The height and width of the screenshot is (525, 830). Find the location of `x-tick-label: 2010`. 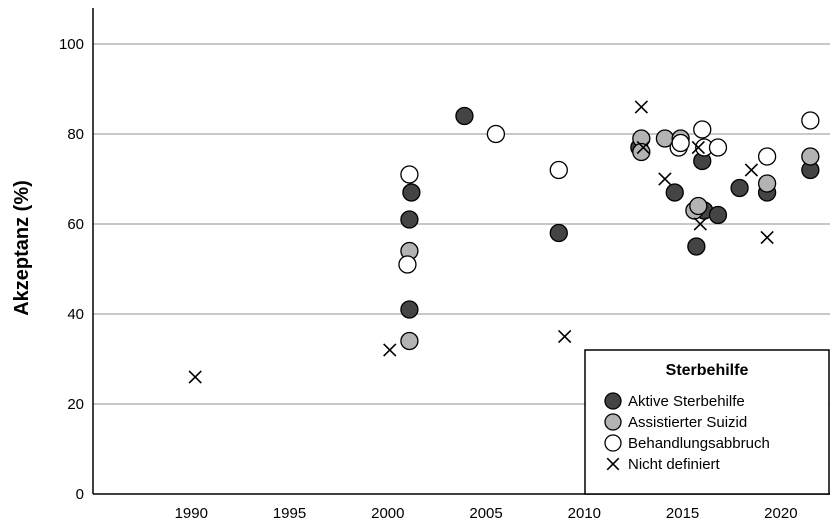

x-tick-label: 2010 is located at coordinates (584, 513).